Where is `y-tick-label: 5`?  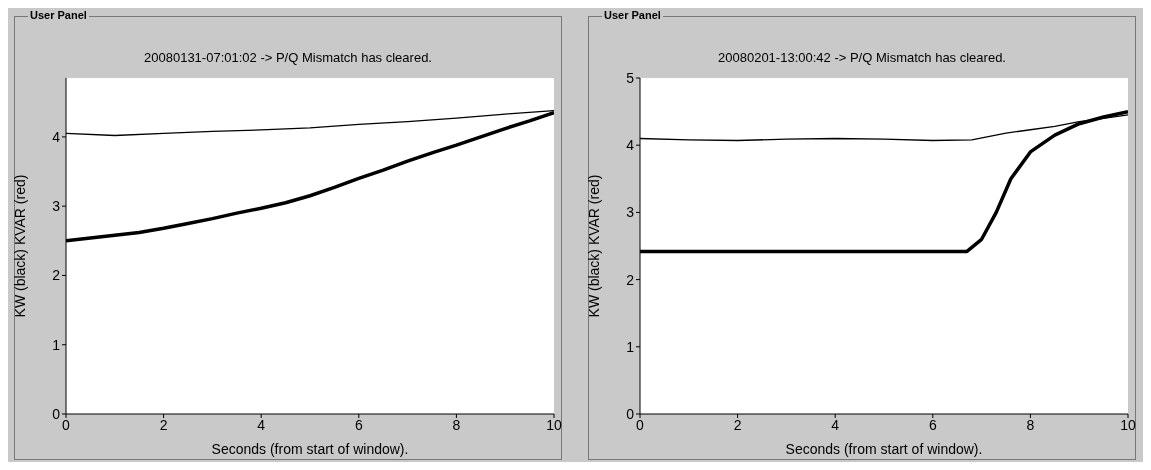
y-tick-label: 5 is located at coordinates (630, 77).